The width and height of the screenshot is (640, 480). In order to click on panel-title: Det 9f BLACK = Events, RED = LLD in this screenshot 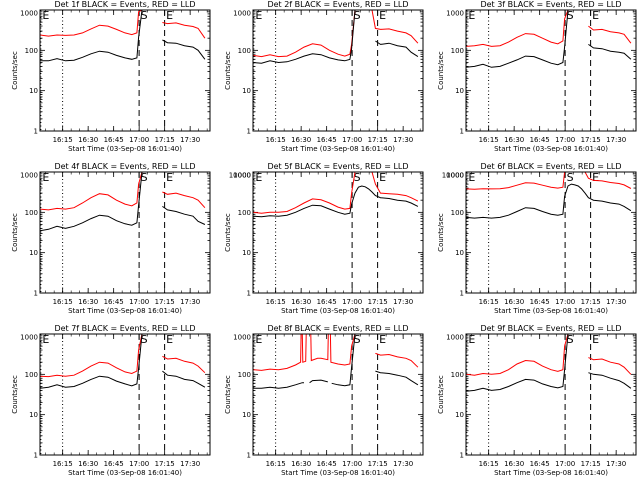, I will do `click(550, 328)`.